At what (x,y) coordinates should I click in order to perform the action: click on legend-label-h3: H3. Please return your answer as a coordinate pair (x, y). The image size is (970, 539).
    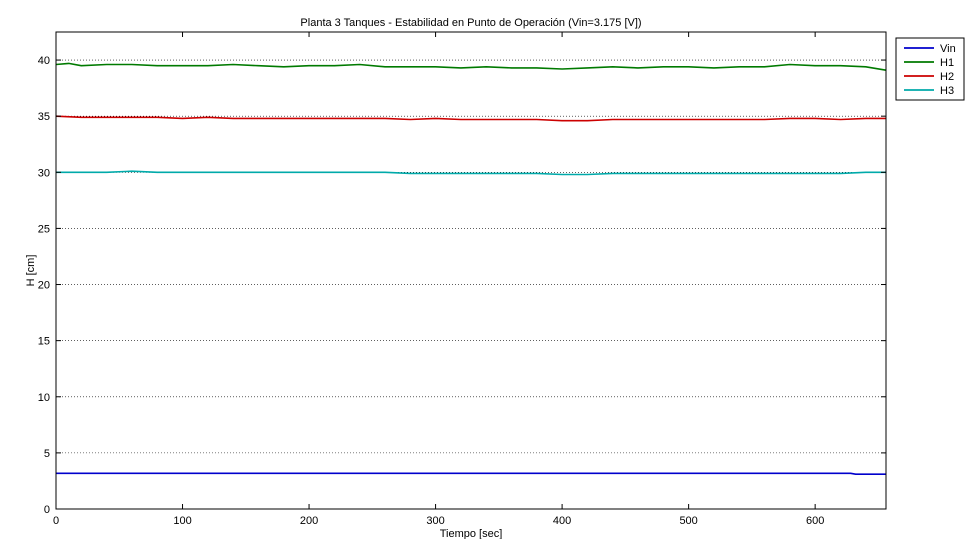
    Looking at the image, I should click on (947, 91).